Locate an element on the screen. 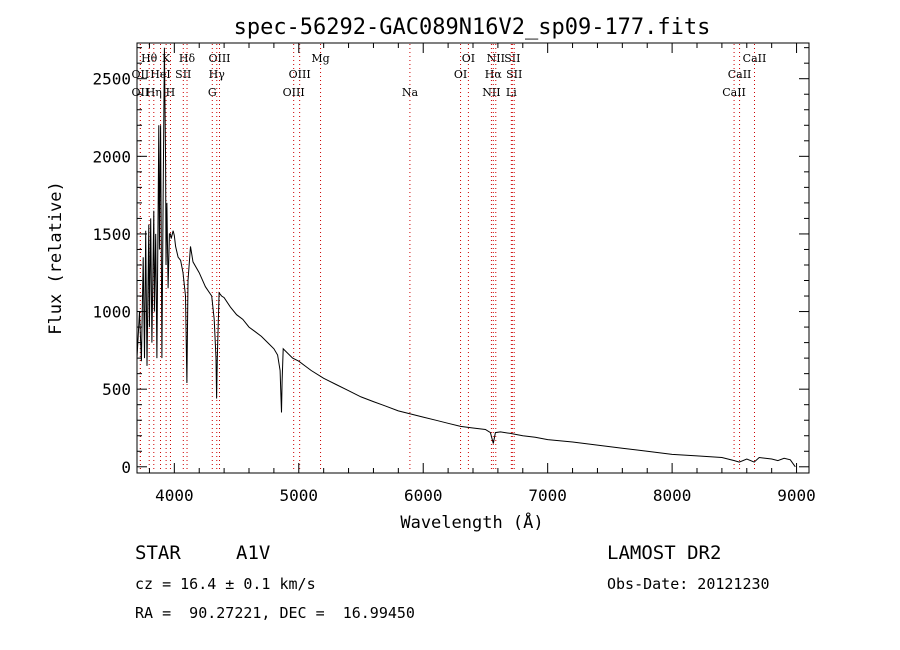 This screenshot has height=650, width=900. spectral-line-label: G is located at coordinates (212, 92).